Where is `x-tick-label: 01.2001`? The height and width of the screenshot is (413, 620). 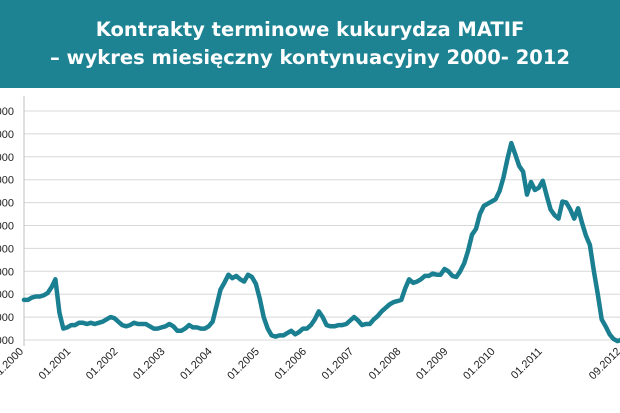 x-tick-label: 01.2001 is located at coordinates (55, 364).